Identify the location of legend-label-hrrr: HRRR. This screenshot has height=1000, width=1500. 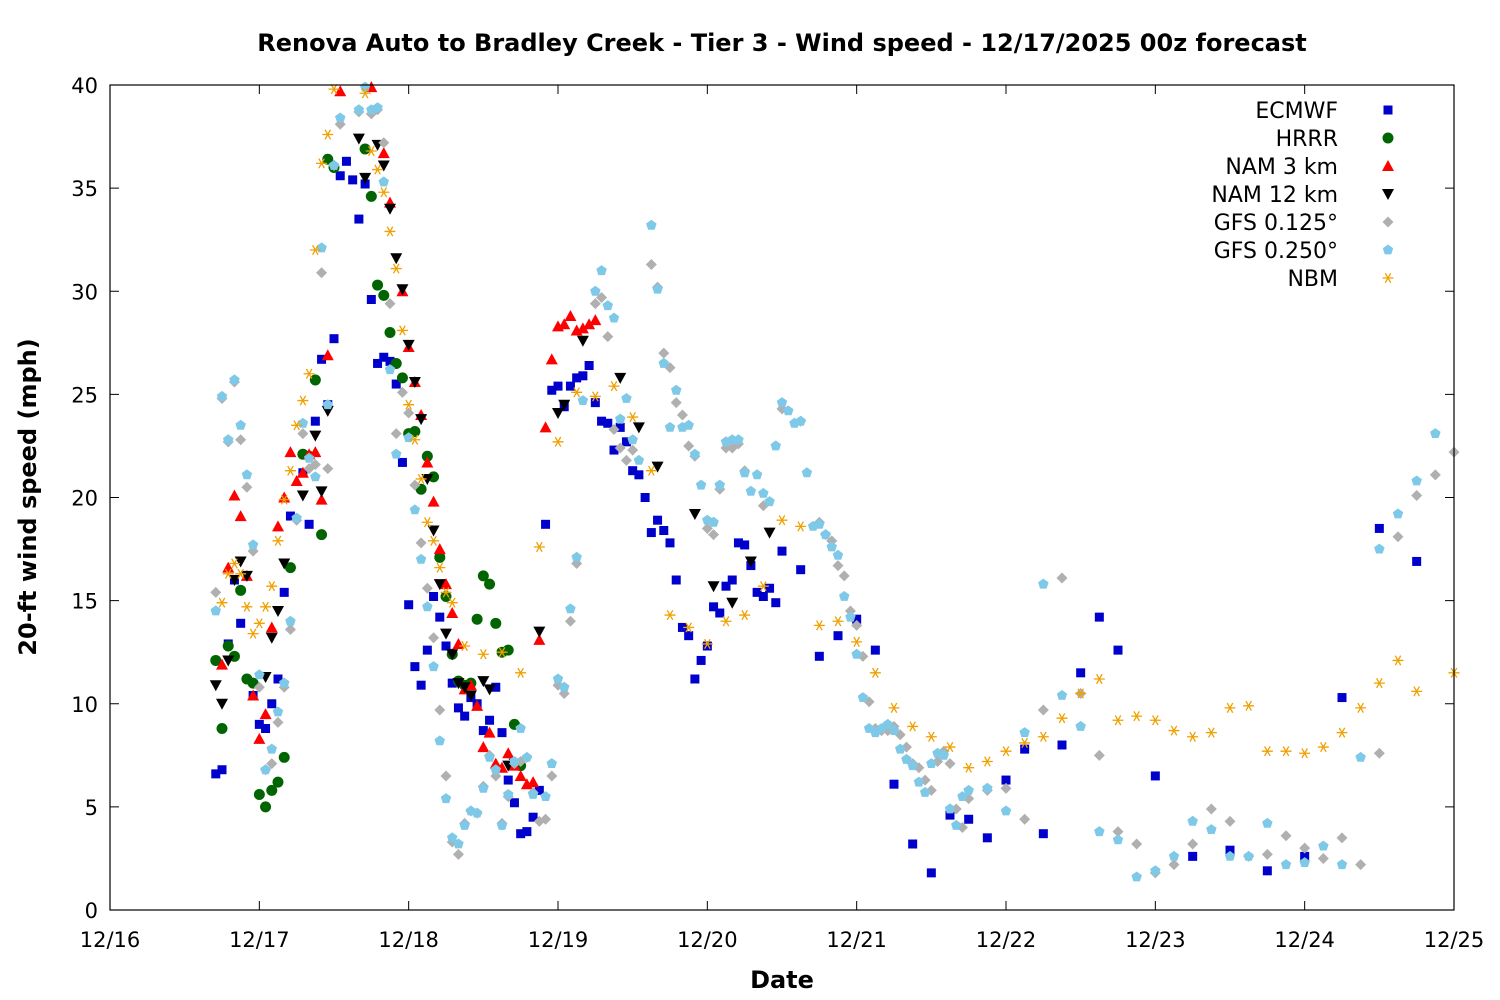
(1307, 139).